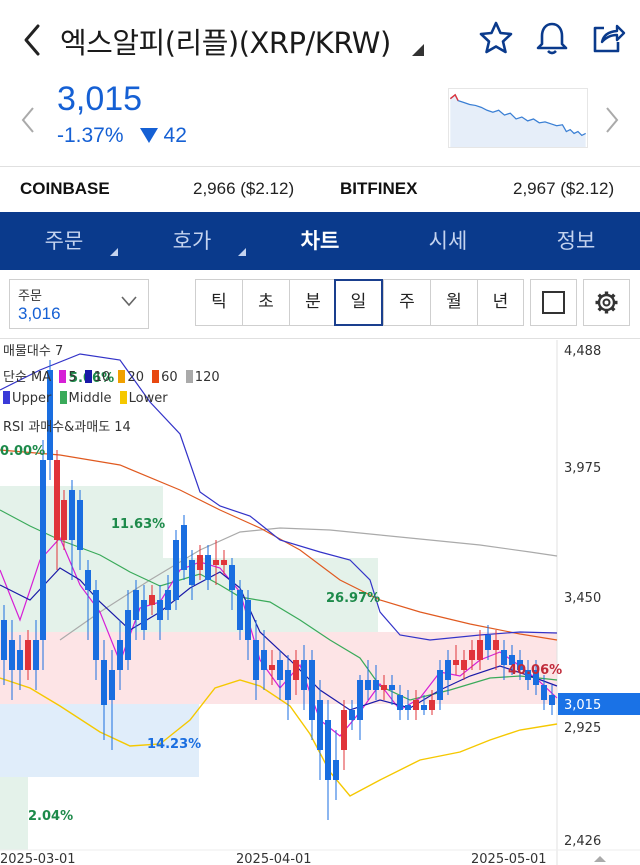 Image resolution: width=640 pixels, height=865 pixels. Describe the element at coordinates (606, 302) in the screenshot. I see `settings-button` at that location.